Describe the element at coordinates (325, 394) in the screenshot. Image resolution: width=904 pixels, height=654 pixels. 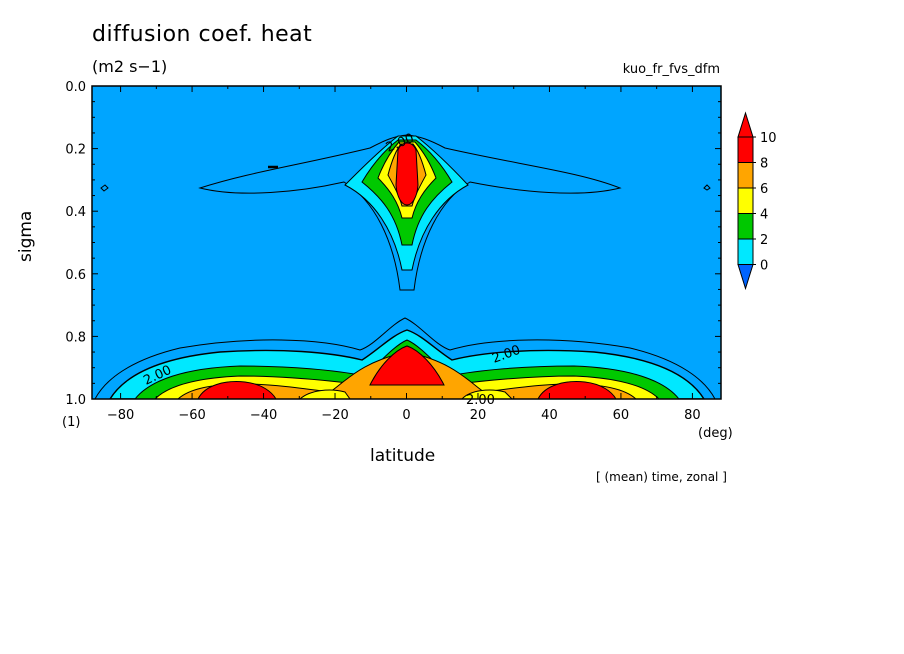
I see `contour-lower-level-6-mid` at that location.